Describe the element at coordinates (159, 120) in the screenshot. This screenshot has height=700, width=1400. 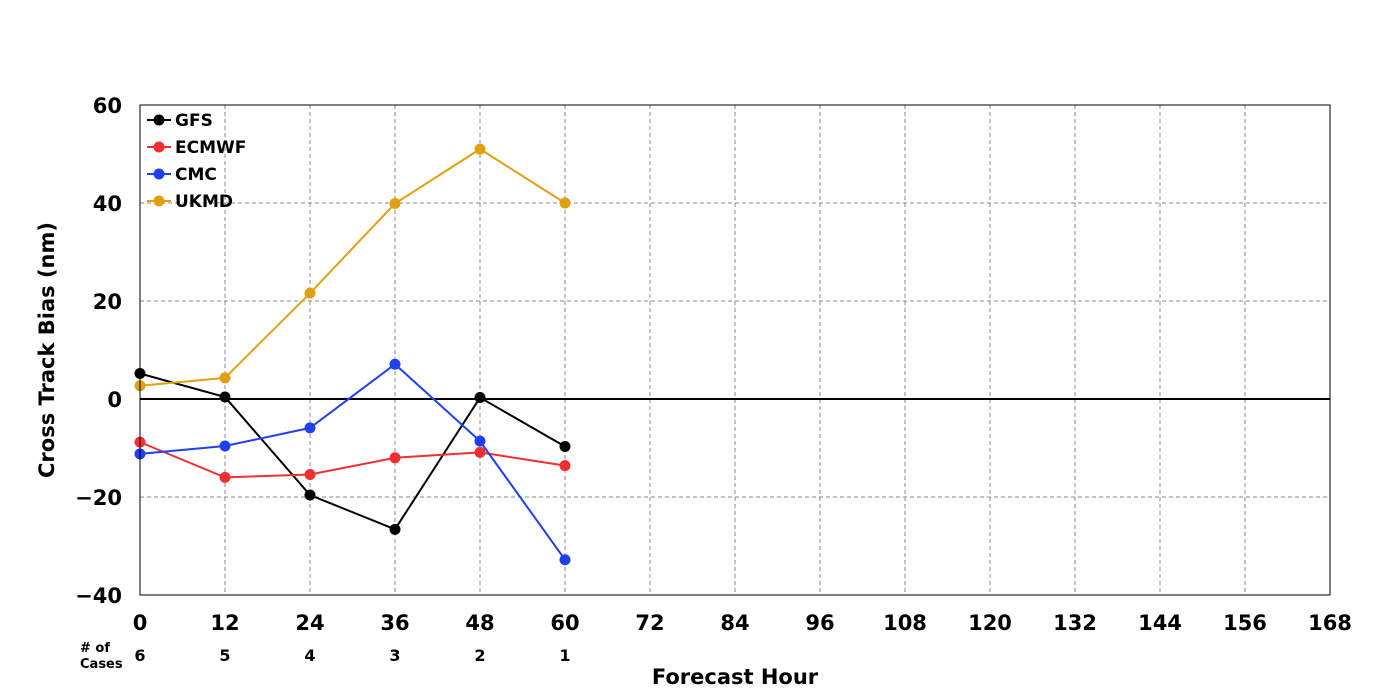
I see `legend-marker-gfs` at that location.